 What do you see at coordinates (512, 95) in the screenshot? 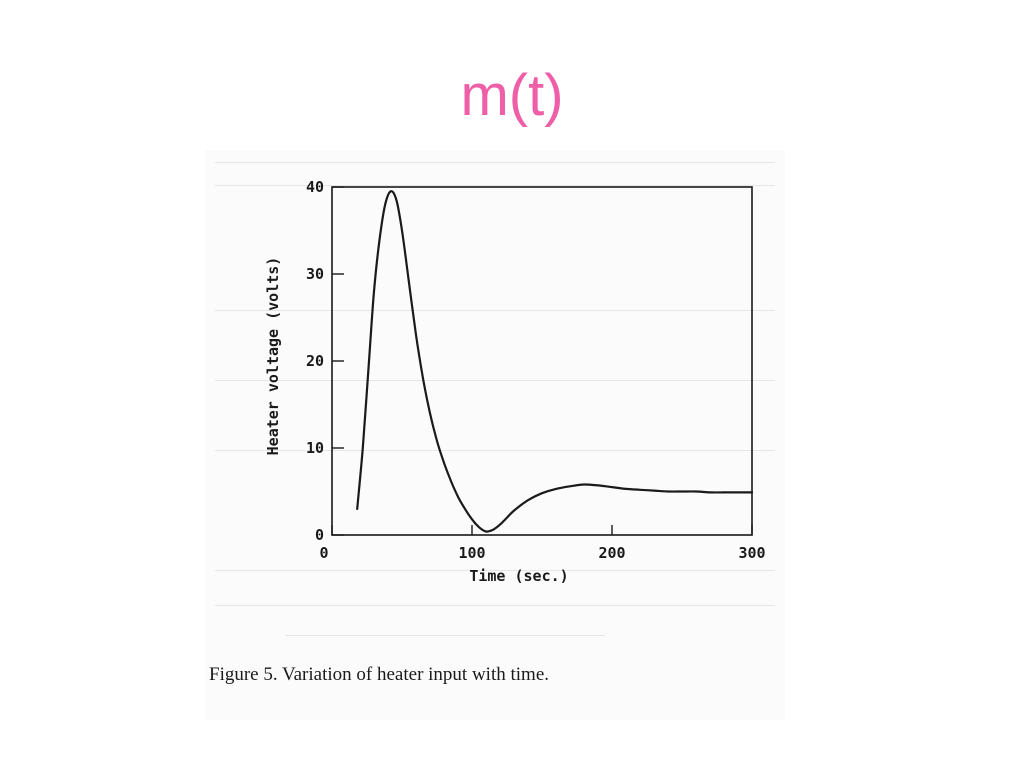
I see `slide-title: m(t)` at bounding box center [512, 95].